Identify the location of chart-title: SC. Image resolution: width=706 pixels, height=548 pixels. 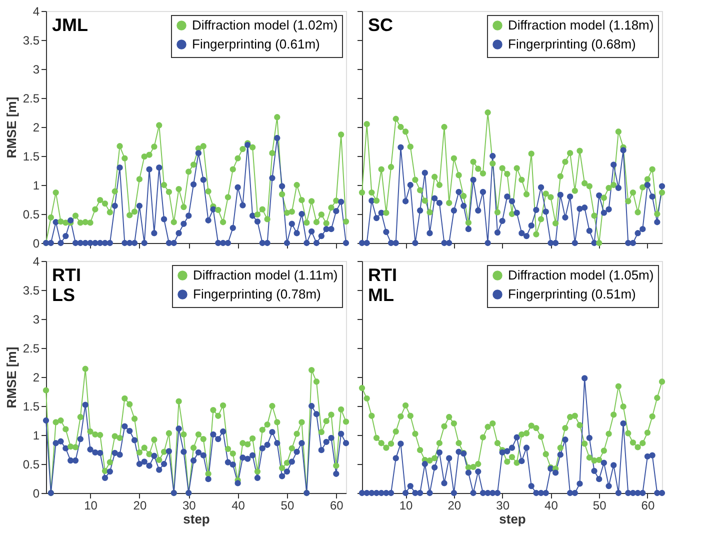
(381, 25).